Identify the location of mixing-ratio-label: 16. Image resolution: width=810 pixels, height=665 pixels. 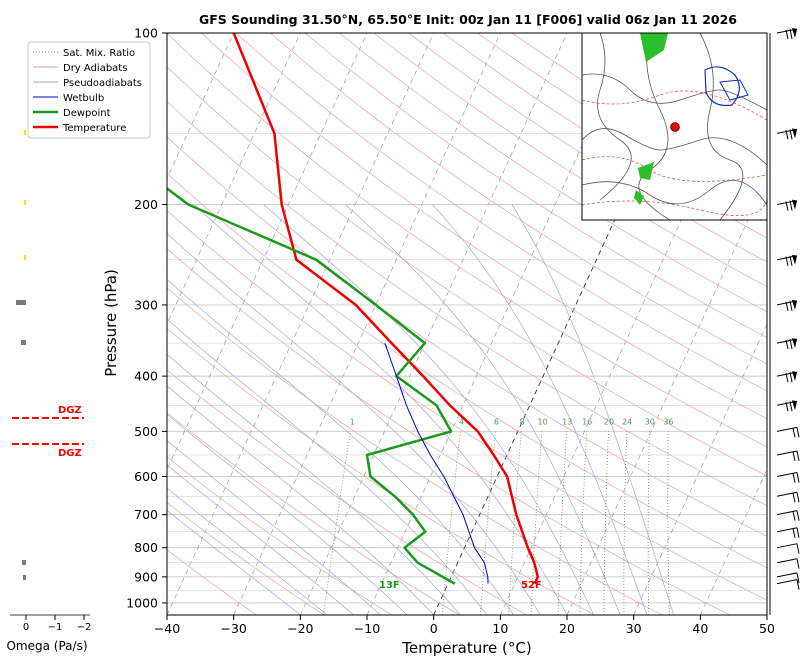
(587, 421).